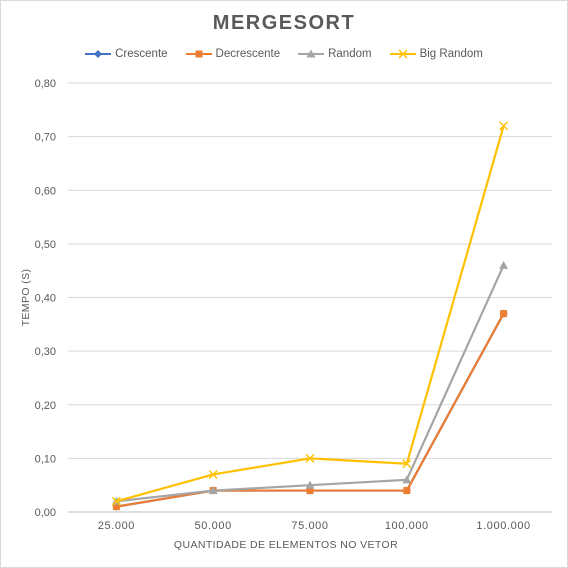  What do you see at coordinates (45, 191) in the screenshot?
I see `y-tick-label: 0,60` at bounding box center [45, 191].